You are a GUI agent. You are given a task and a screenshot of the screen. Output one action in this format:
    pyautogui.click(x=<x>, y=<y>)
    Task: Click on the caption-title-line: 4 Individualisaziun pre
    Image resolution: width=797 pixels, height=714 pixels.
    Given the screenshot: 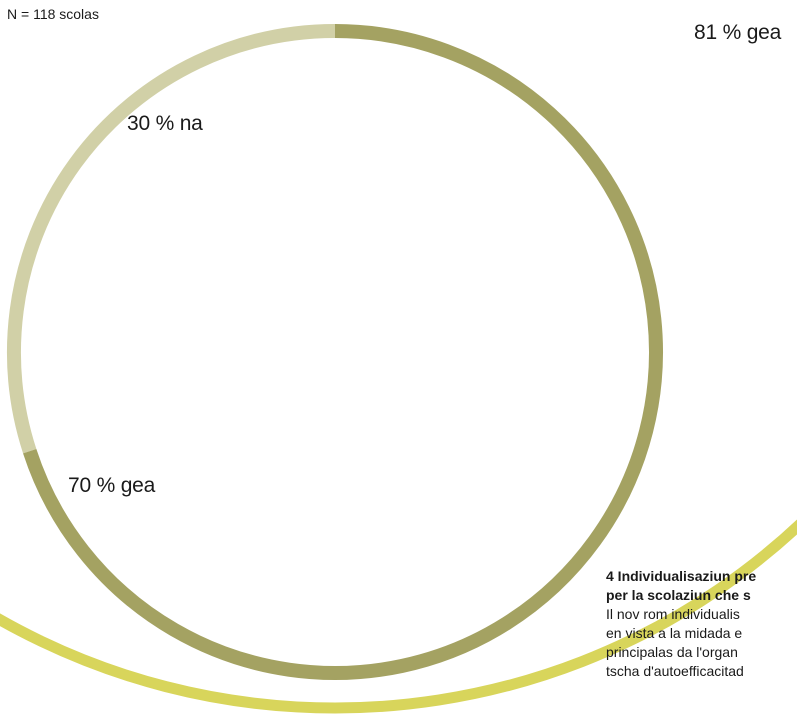 What is the action you would take?
    pyautogui.click(x=681, y=576)
    